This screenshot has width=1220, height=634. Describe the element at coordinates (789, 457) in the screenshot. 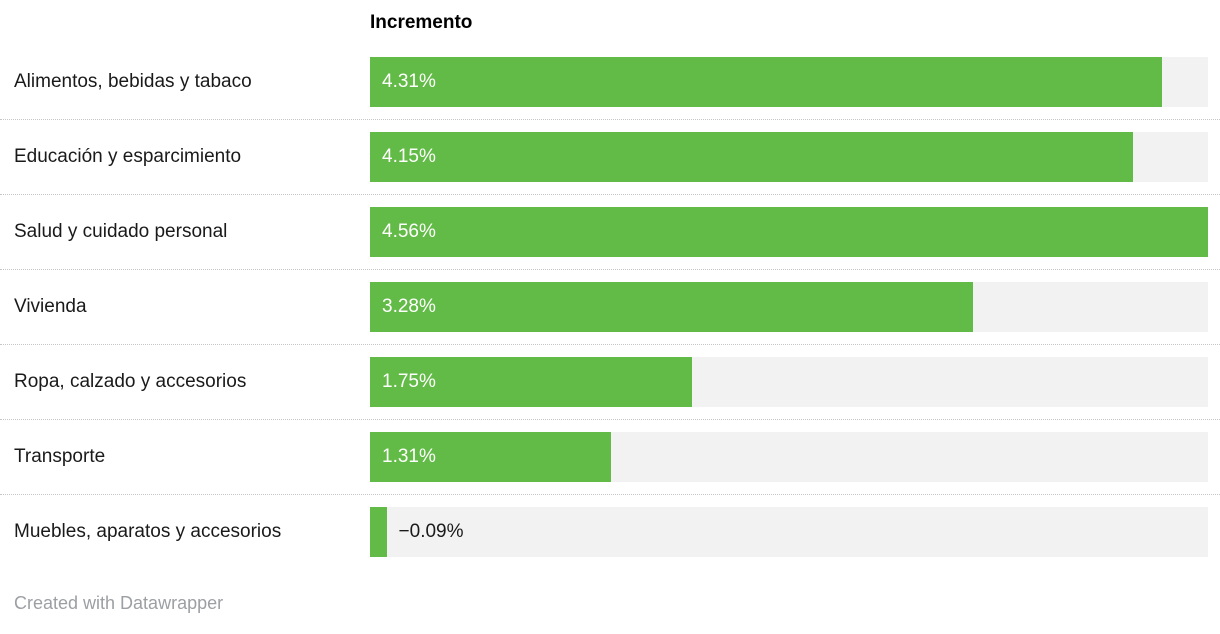

I see `bar-track: 1.31%` at that location.